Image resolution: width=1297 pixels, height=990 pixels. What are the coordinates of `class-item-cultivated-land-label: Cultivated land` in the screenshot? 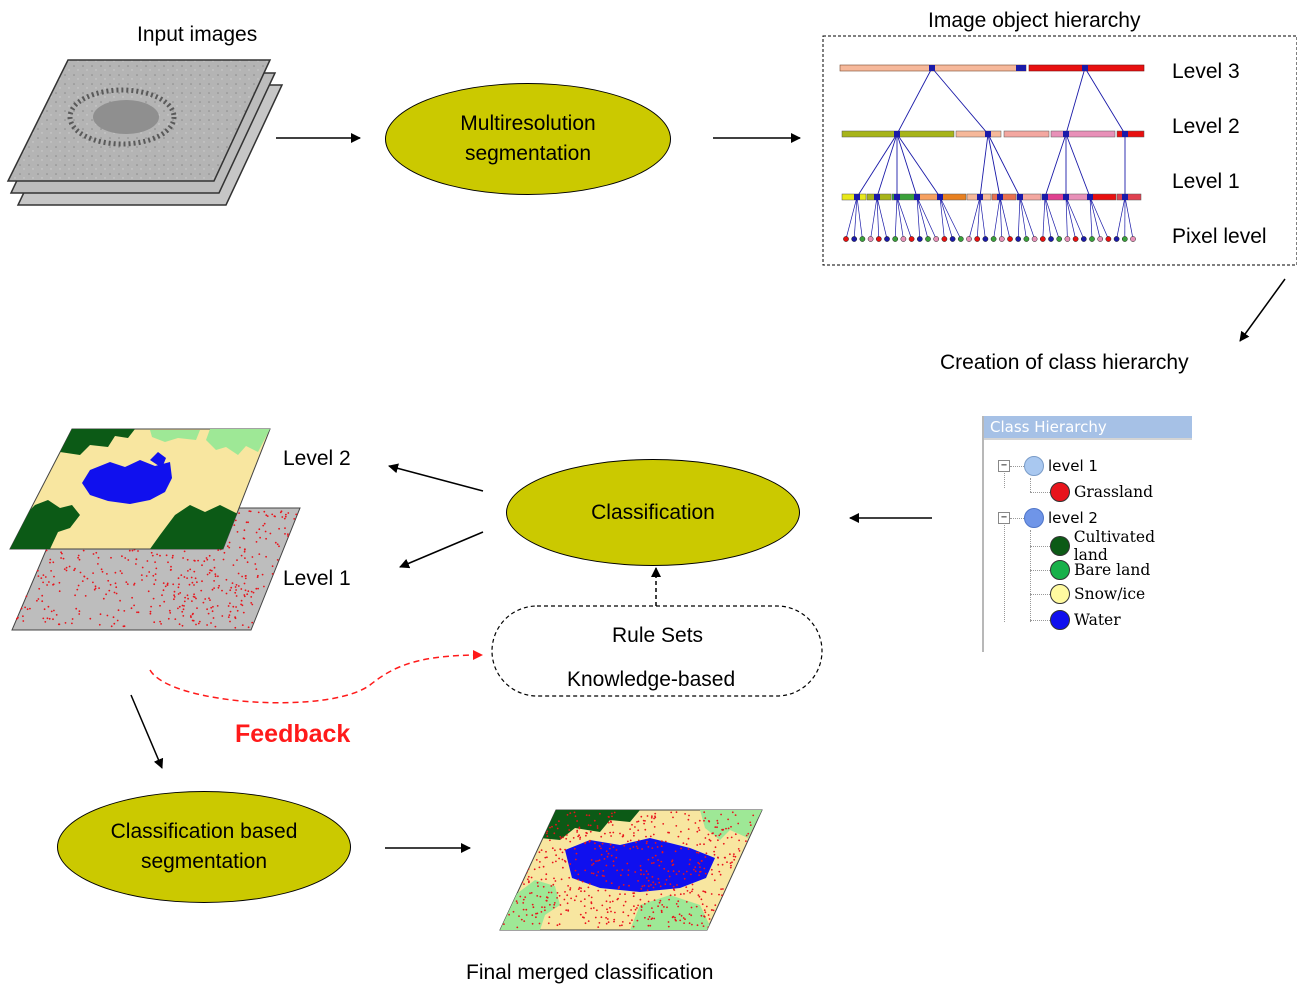 It's located at (1114, 546).